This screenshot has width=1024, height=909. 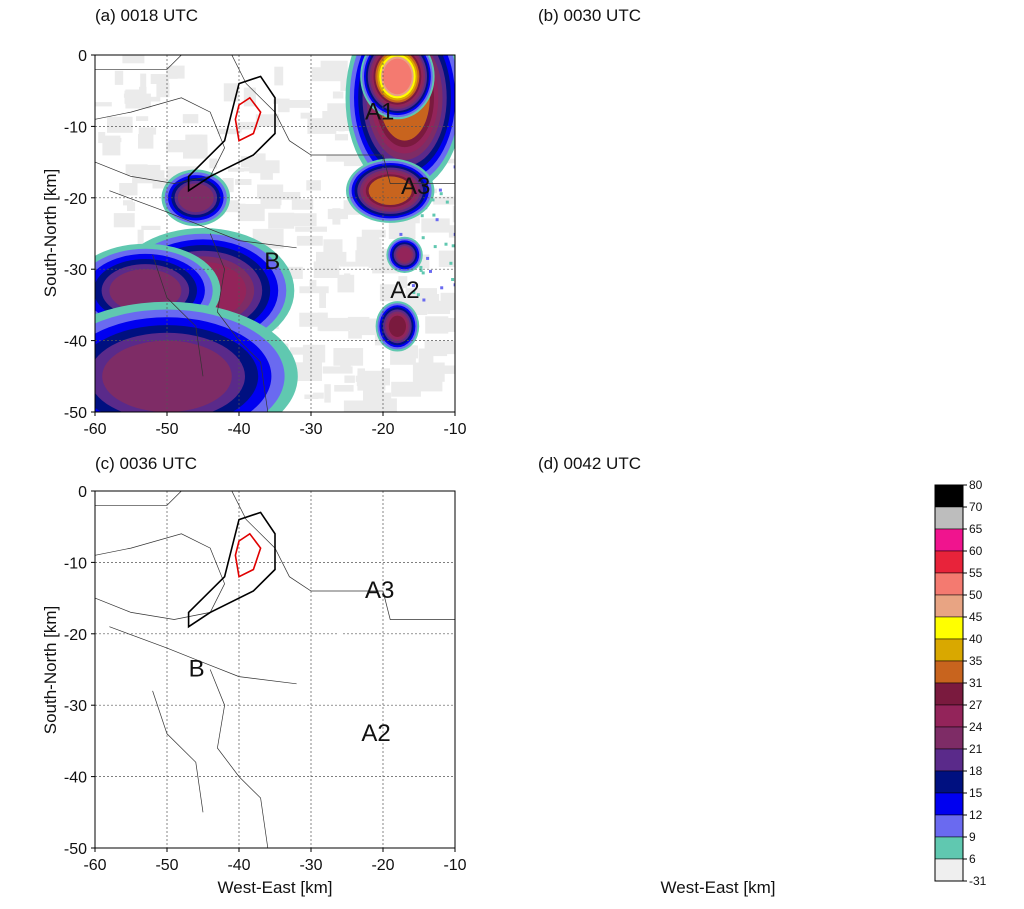 I want to click on x-tick-label: -40, so click(x=238, y=429).